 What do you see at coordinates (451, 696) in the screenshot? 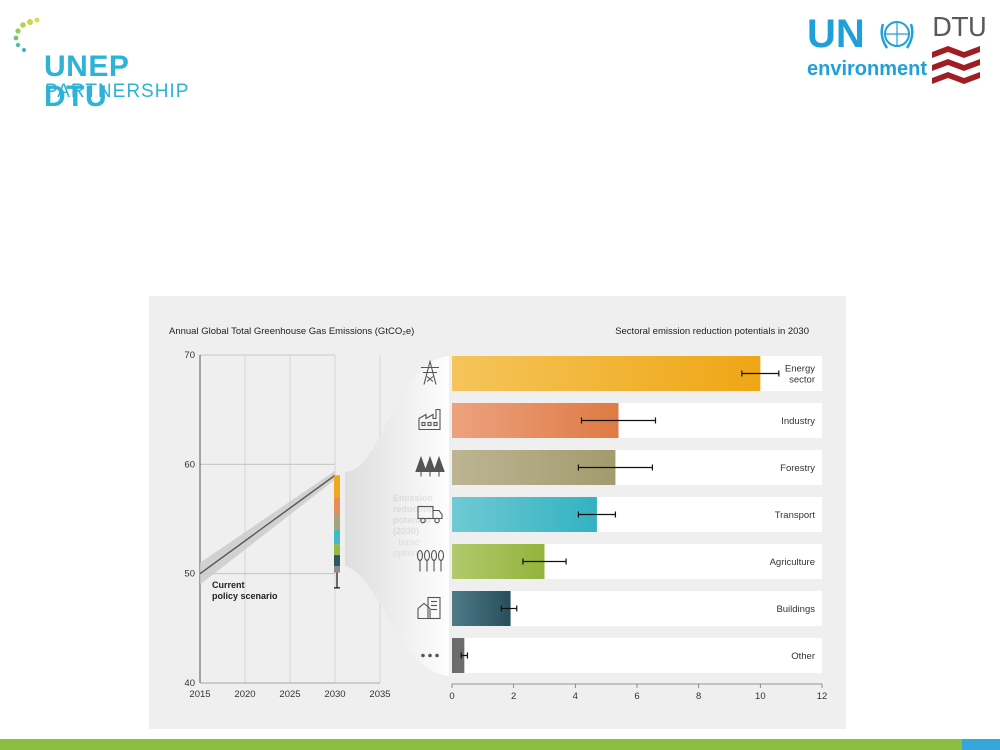
I see `bar-x-tick-label: 0` at bounding box center [451, 696].